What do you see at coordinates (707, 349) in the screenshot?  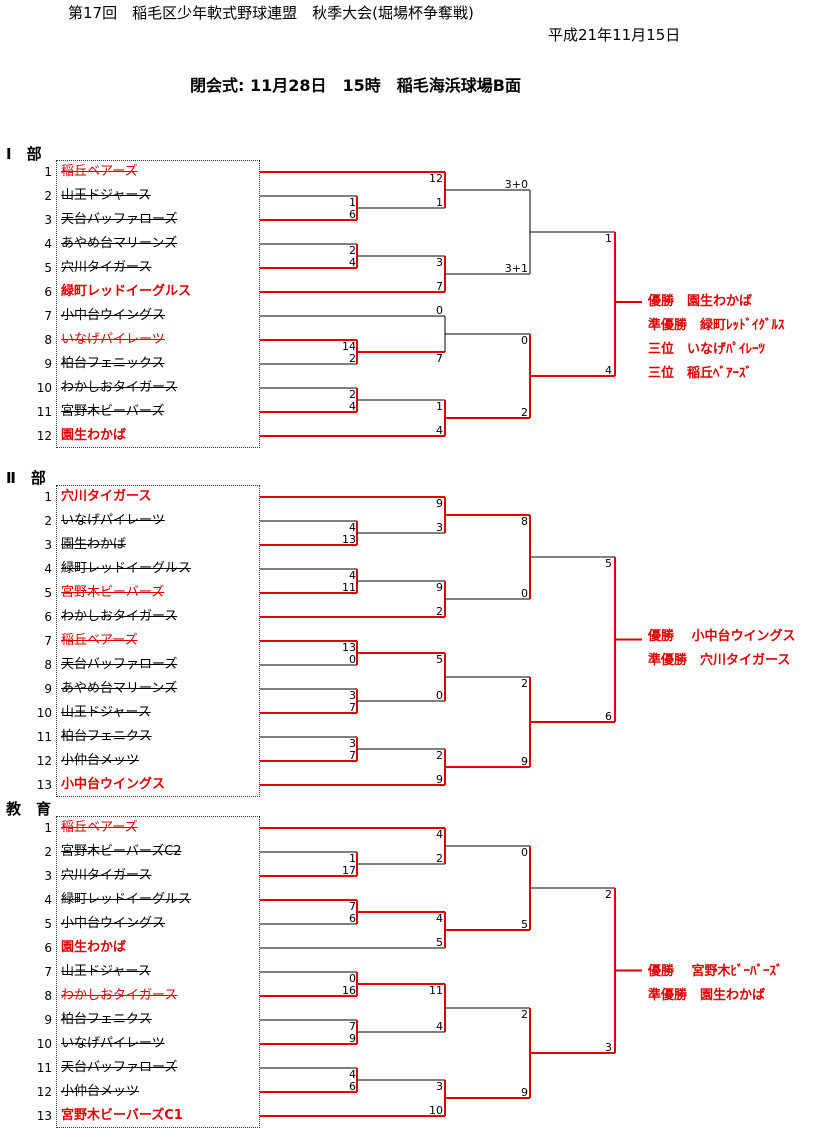 I see `result-line: 三位 いなげﾊﾟｲﾚｰﾂ` at bounding box center [707, 349].